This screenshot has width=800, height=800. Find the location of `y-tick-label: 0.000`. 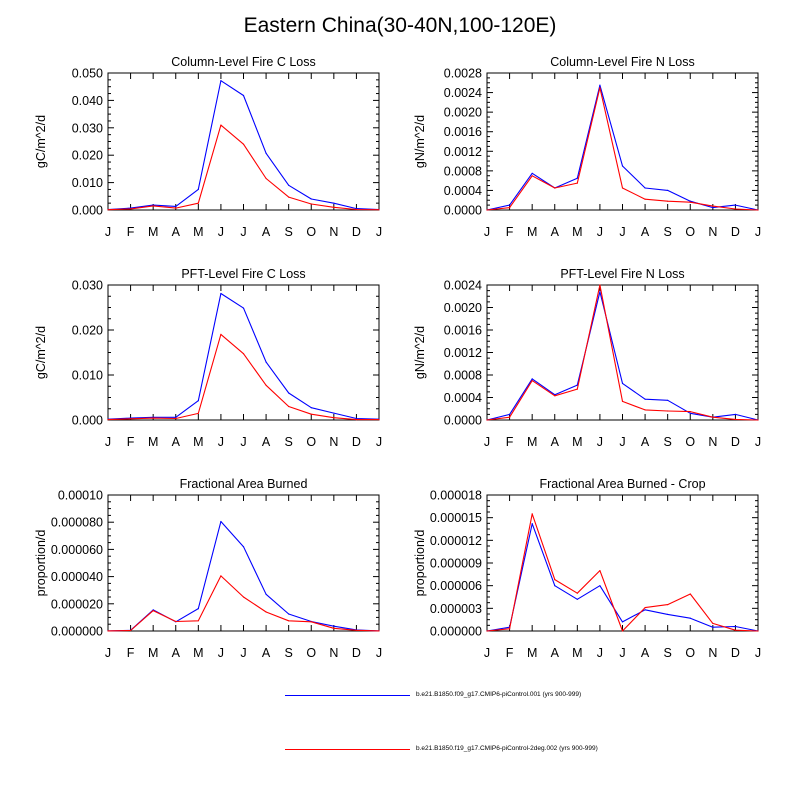

y-tick-label: 0.000 is located at coordinates (87, 421).